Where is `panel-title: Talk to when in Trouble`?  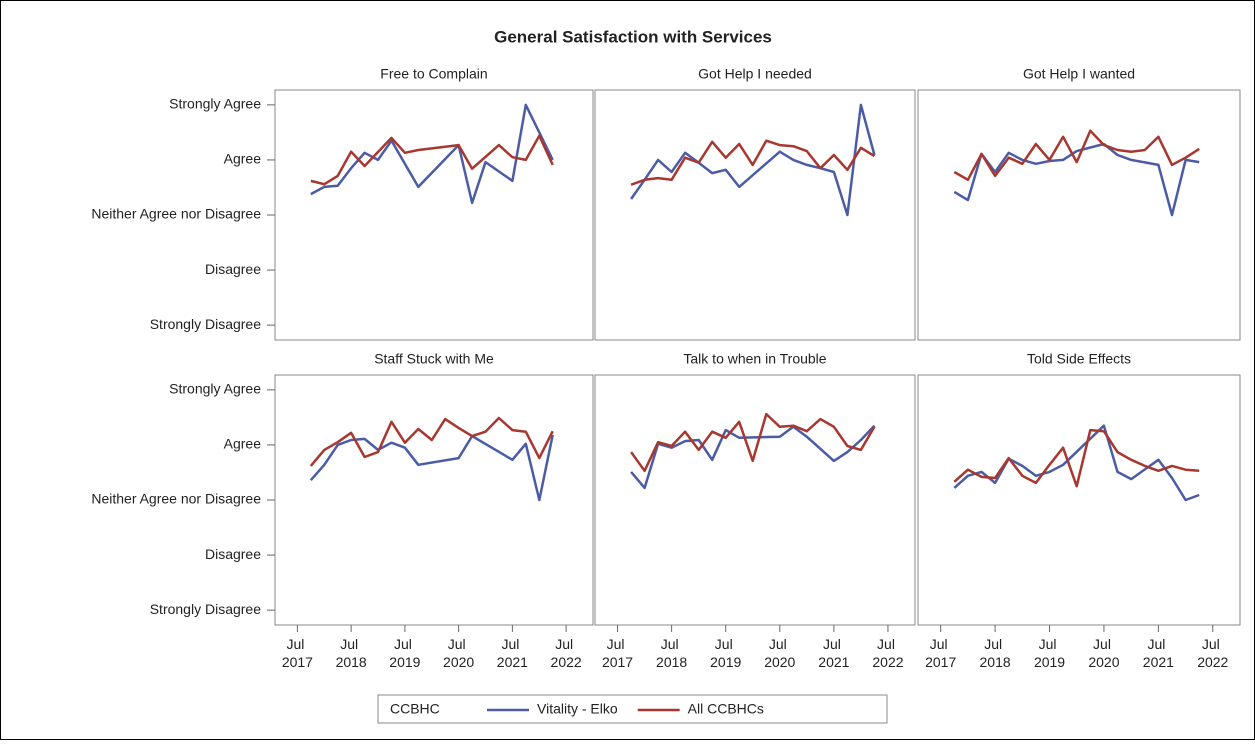 panel-title: Talk to when in Trouble is located at coordinates (754, 359).